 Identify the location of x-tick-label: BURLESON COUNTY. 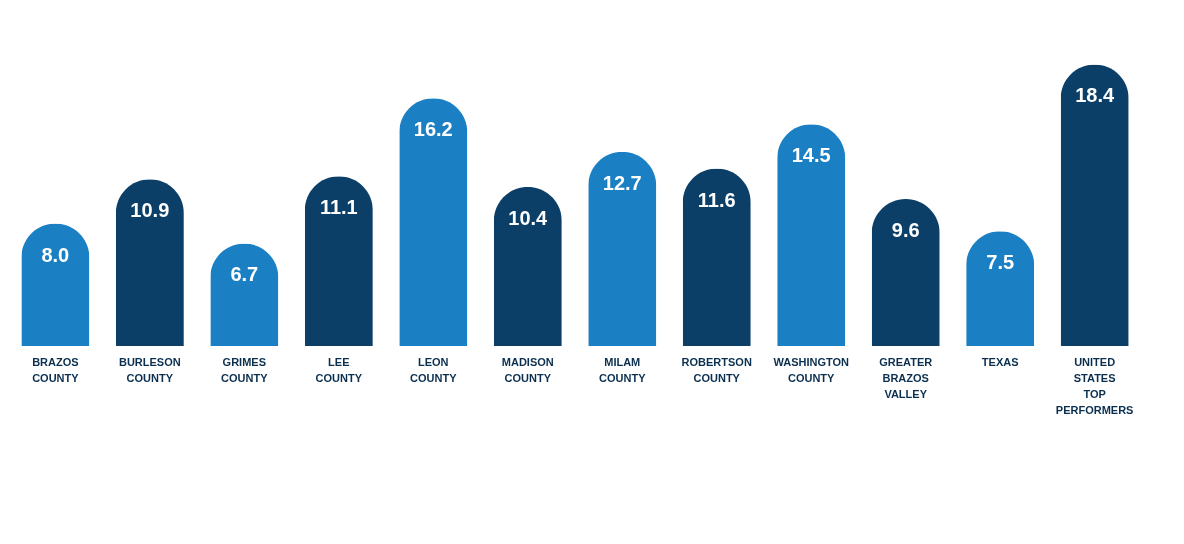
(149, 369).